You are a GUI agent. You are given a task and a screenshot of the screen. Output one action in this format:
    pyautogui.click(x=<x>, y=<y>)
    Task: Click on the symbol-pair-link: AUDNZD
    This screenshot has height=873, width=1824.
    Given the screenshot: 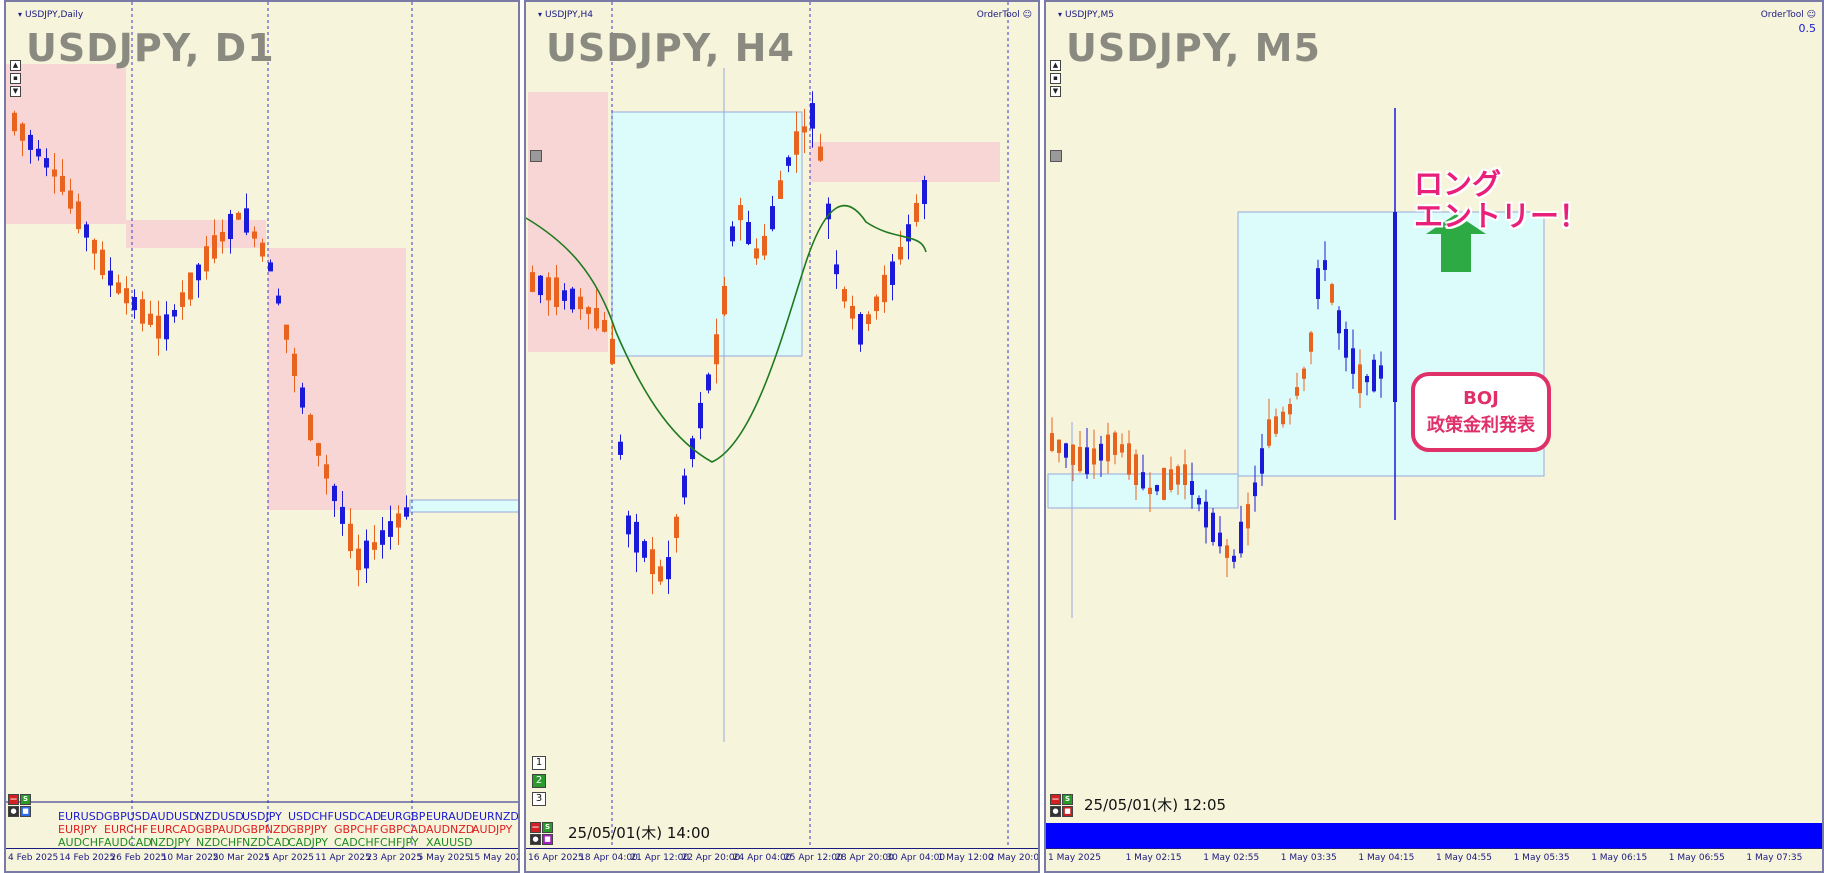 What is the action you would take?
    pyautogui.click(x=450, y=829)
    